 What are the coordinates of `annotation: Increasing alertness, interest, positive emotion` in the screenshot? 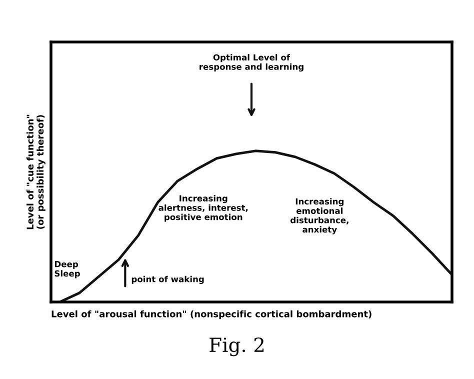 It's located at (203, 208).